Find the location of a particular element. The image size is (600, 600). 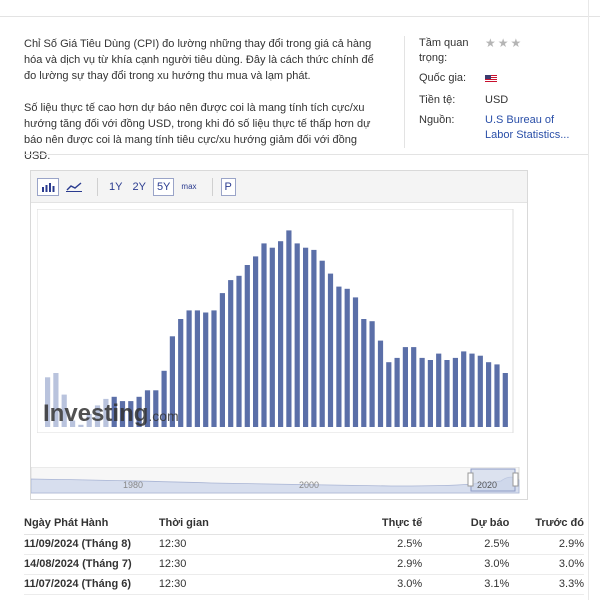

actual-value: 2.5% is located at coordinates (384, 544).